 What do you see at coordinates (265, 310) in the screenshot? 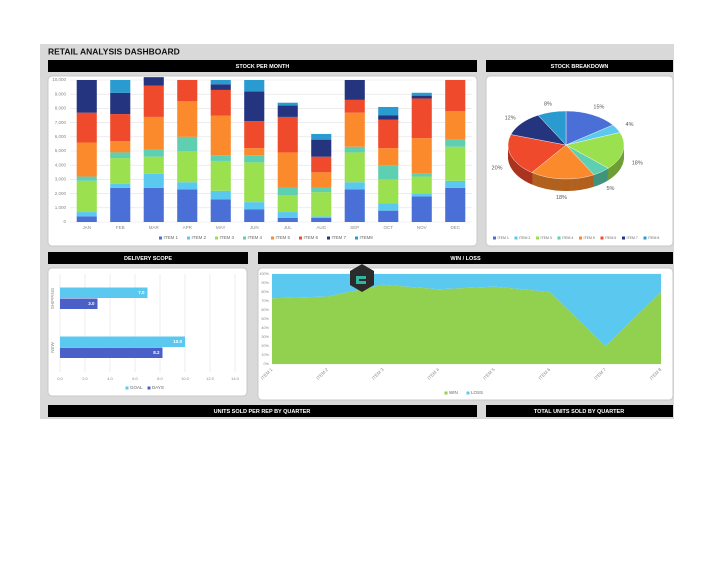
I see `y-tick-label: 60%` at bounding box center [265, 310].